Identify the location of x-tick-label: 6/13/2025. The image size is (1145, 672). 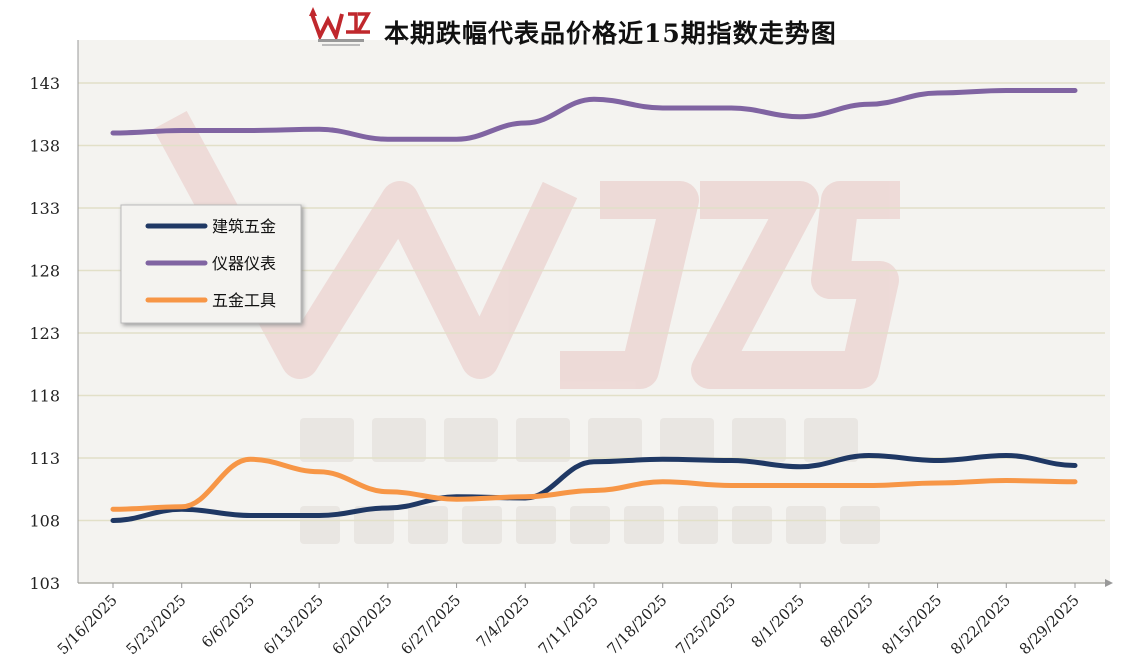
(293, 624).